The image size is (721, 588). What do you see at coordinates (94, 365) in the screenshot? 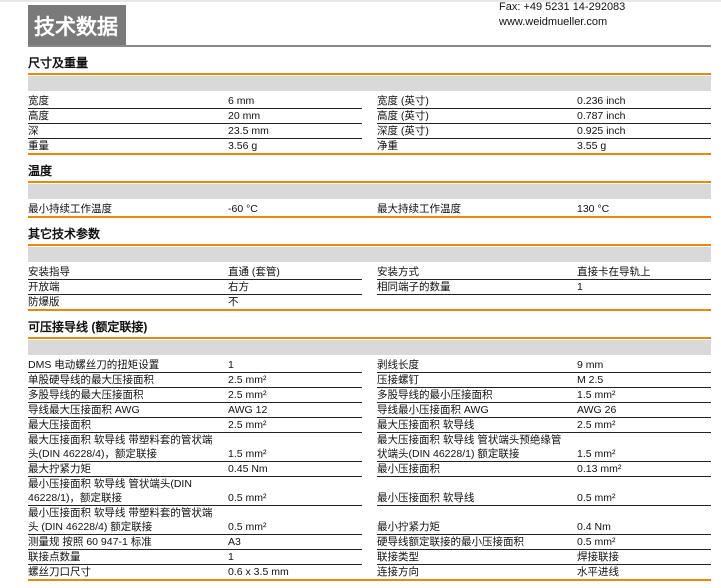
I see `spec-label: DMS 电动螺丝刀的扭矩设置` at bounding box center [94, 365].